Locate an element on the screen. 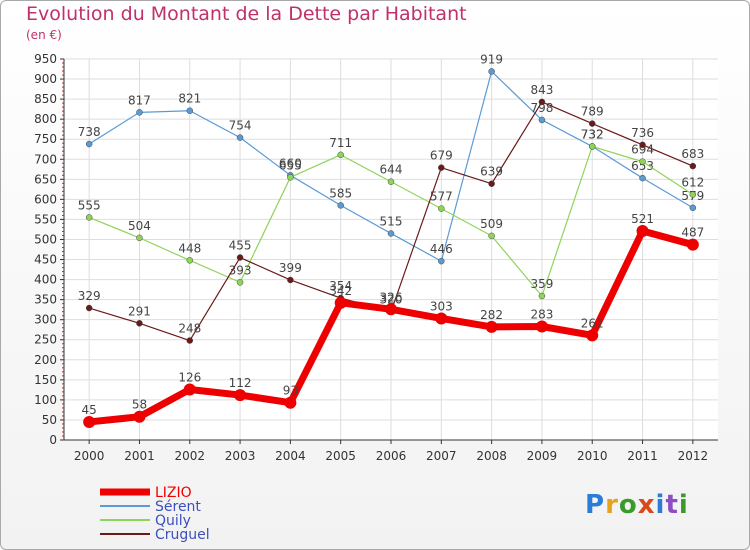 The image size is (750, 550). y-tick-label: 250 is located at coordinates (45, 340).